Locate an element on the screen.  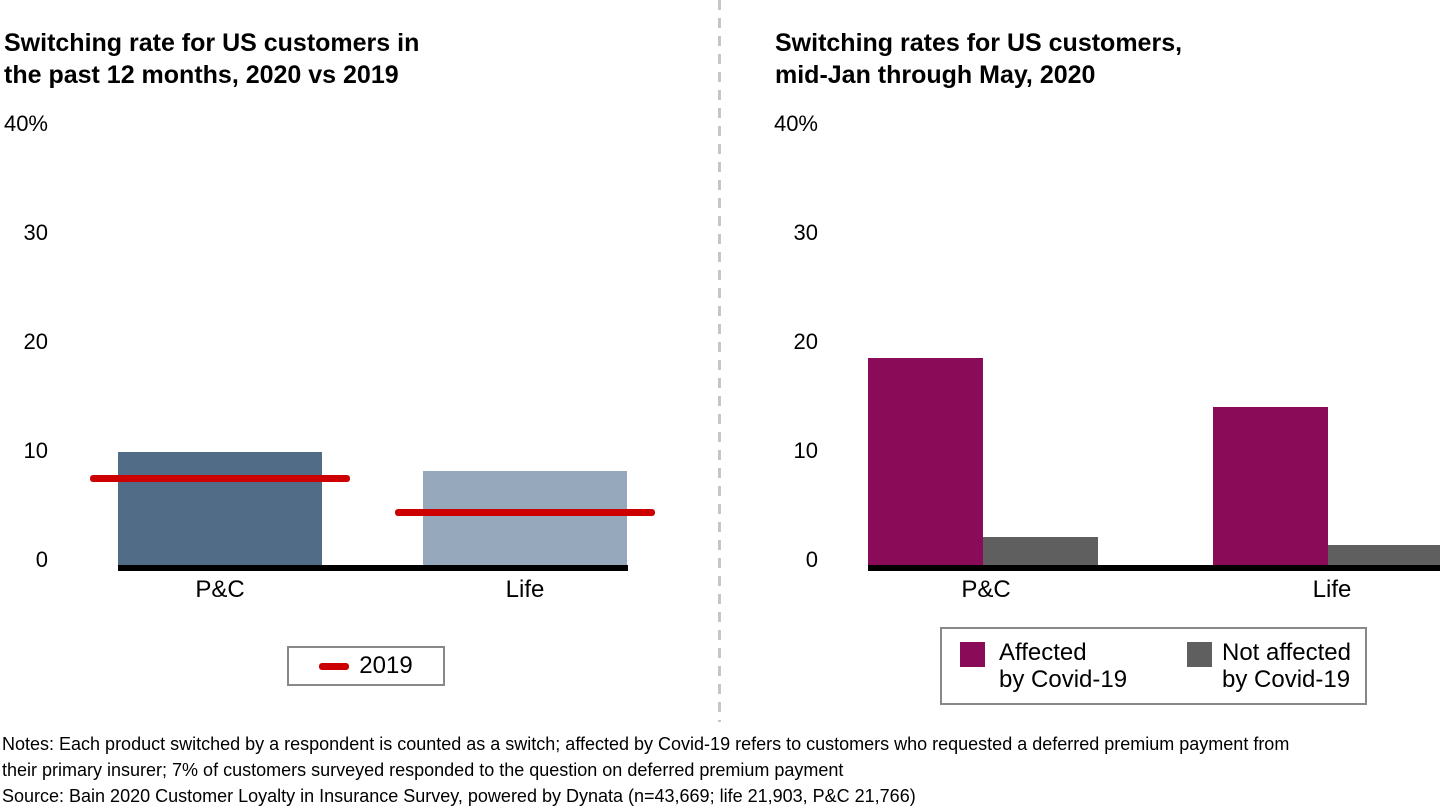
legend-2019-line-marker is located at coordinates (334, 666).